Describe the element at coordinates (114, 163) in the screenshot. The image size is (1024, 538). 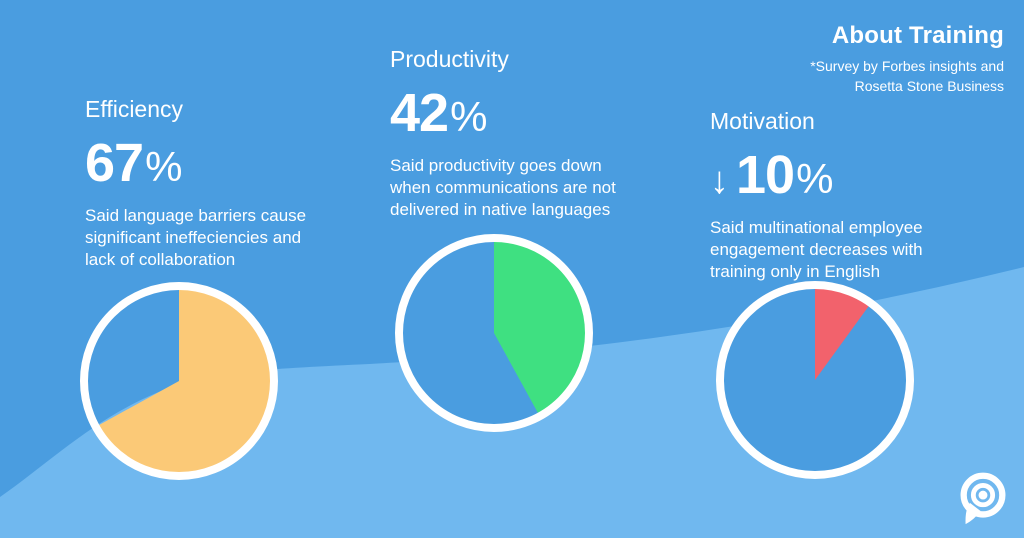
I see `stat-digits: 67` at that location.